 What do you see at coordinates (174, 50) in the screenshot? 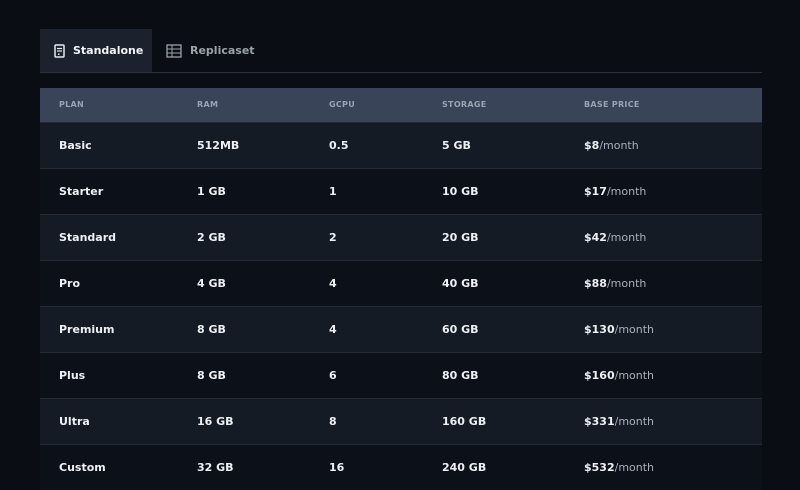
I see `server-rack-icon` at bounding box center [174, 50].